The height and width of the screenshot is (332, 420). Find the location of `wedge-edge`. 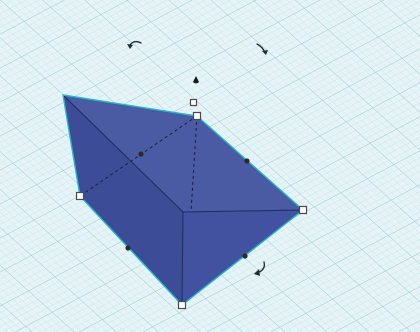

wedge-edge is located at coordinates (182, 258).